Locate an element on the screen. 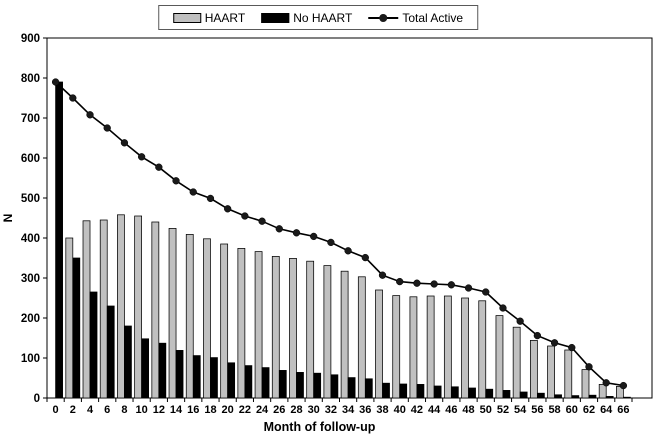 This screenshot has width=655, height=446. y-tick-label: 0 is located at coordinates (37, 399).